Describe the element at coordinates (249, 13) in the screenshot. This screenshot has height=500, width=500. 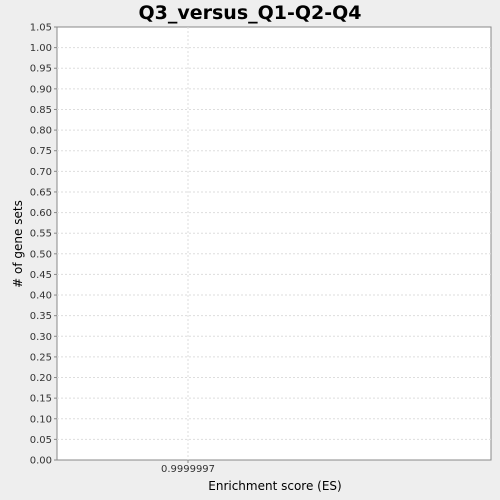
I see `chart-title: Q3_versus_Q1-Q2-Q4` at that location.